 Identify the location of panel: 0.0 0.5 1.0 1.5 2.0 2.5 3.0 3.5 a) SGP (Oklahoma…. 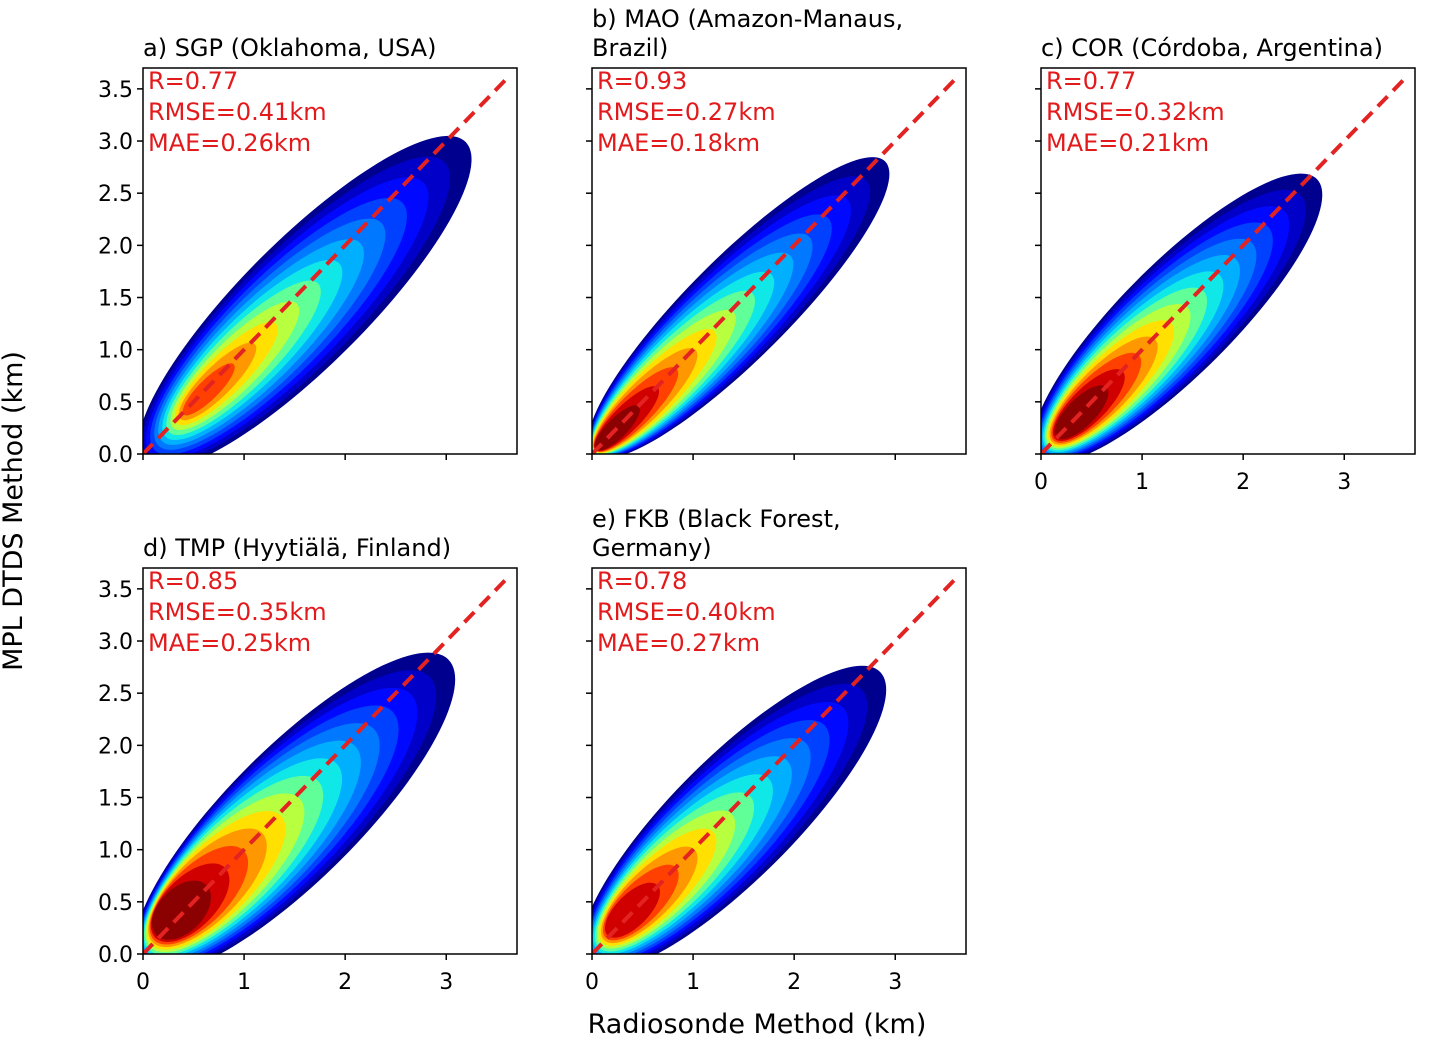
(308, 251).